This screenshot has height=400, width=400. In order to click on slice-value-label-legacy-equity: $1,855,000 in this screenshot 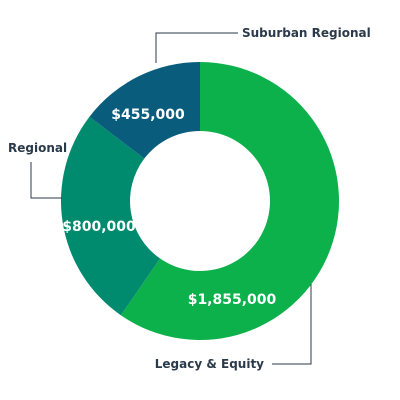, I will do `click(232, 300)`.